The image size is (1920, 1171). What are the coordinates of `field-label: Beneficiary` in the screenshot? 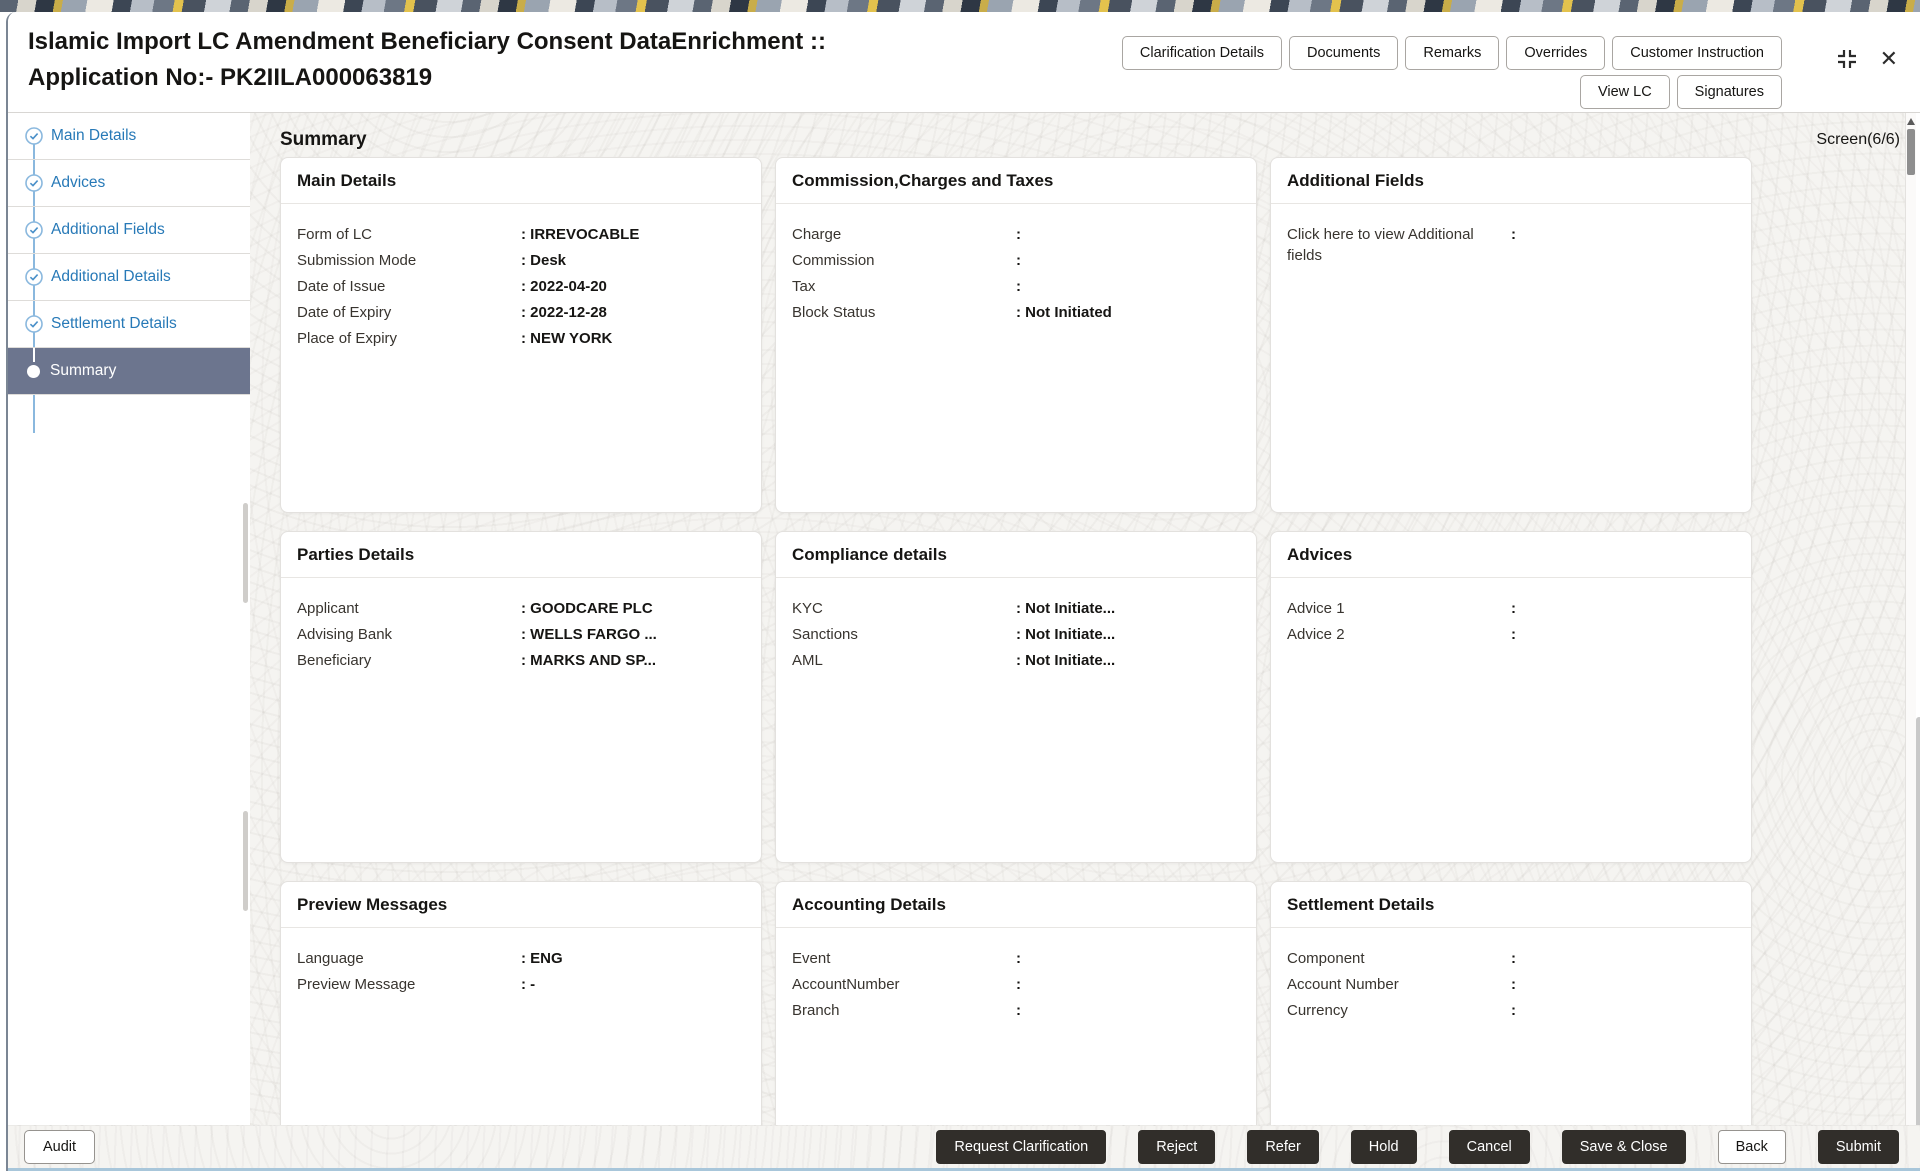 It's located at (334, 660).